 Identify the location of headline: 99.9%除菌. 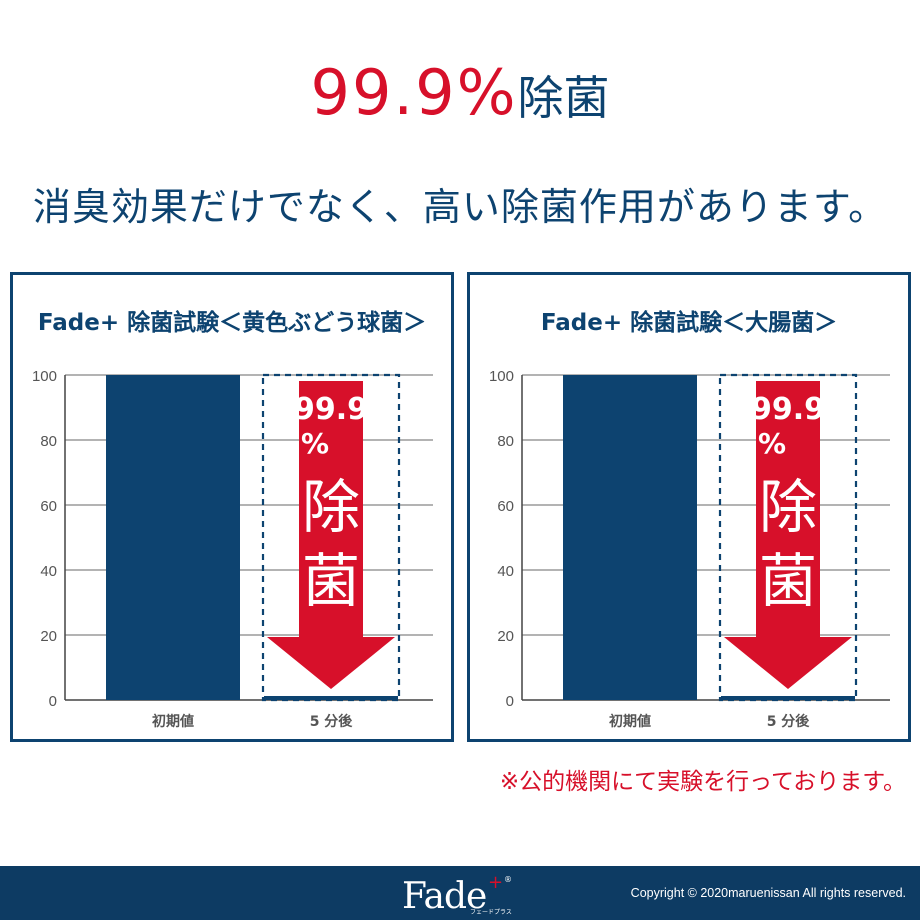
(460, 93).